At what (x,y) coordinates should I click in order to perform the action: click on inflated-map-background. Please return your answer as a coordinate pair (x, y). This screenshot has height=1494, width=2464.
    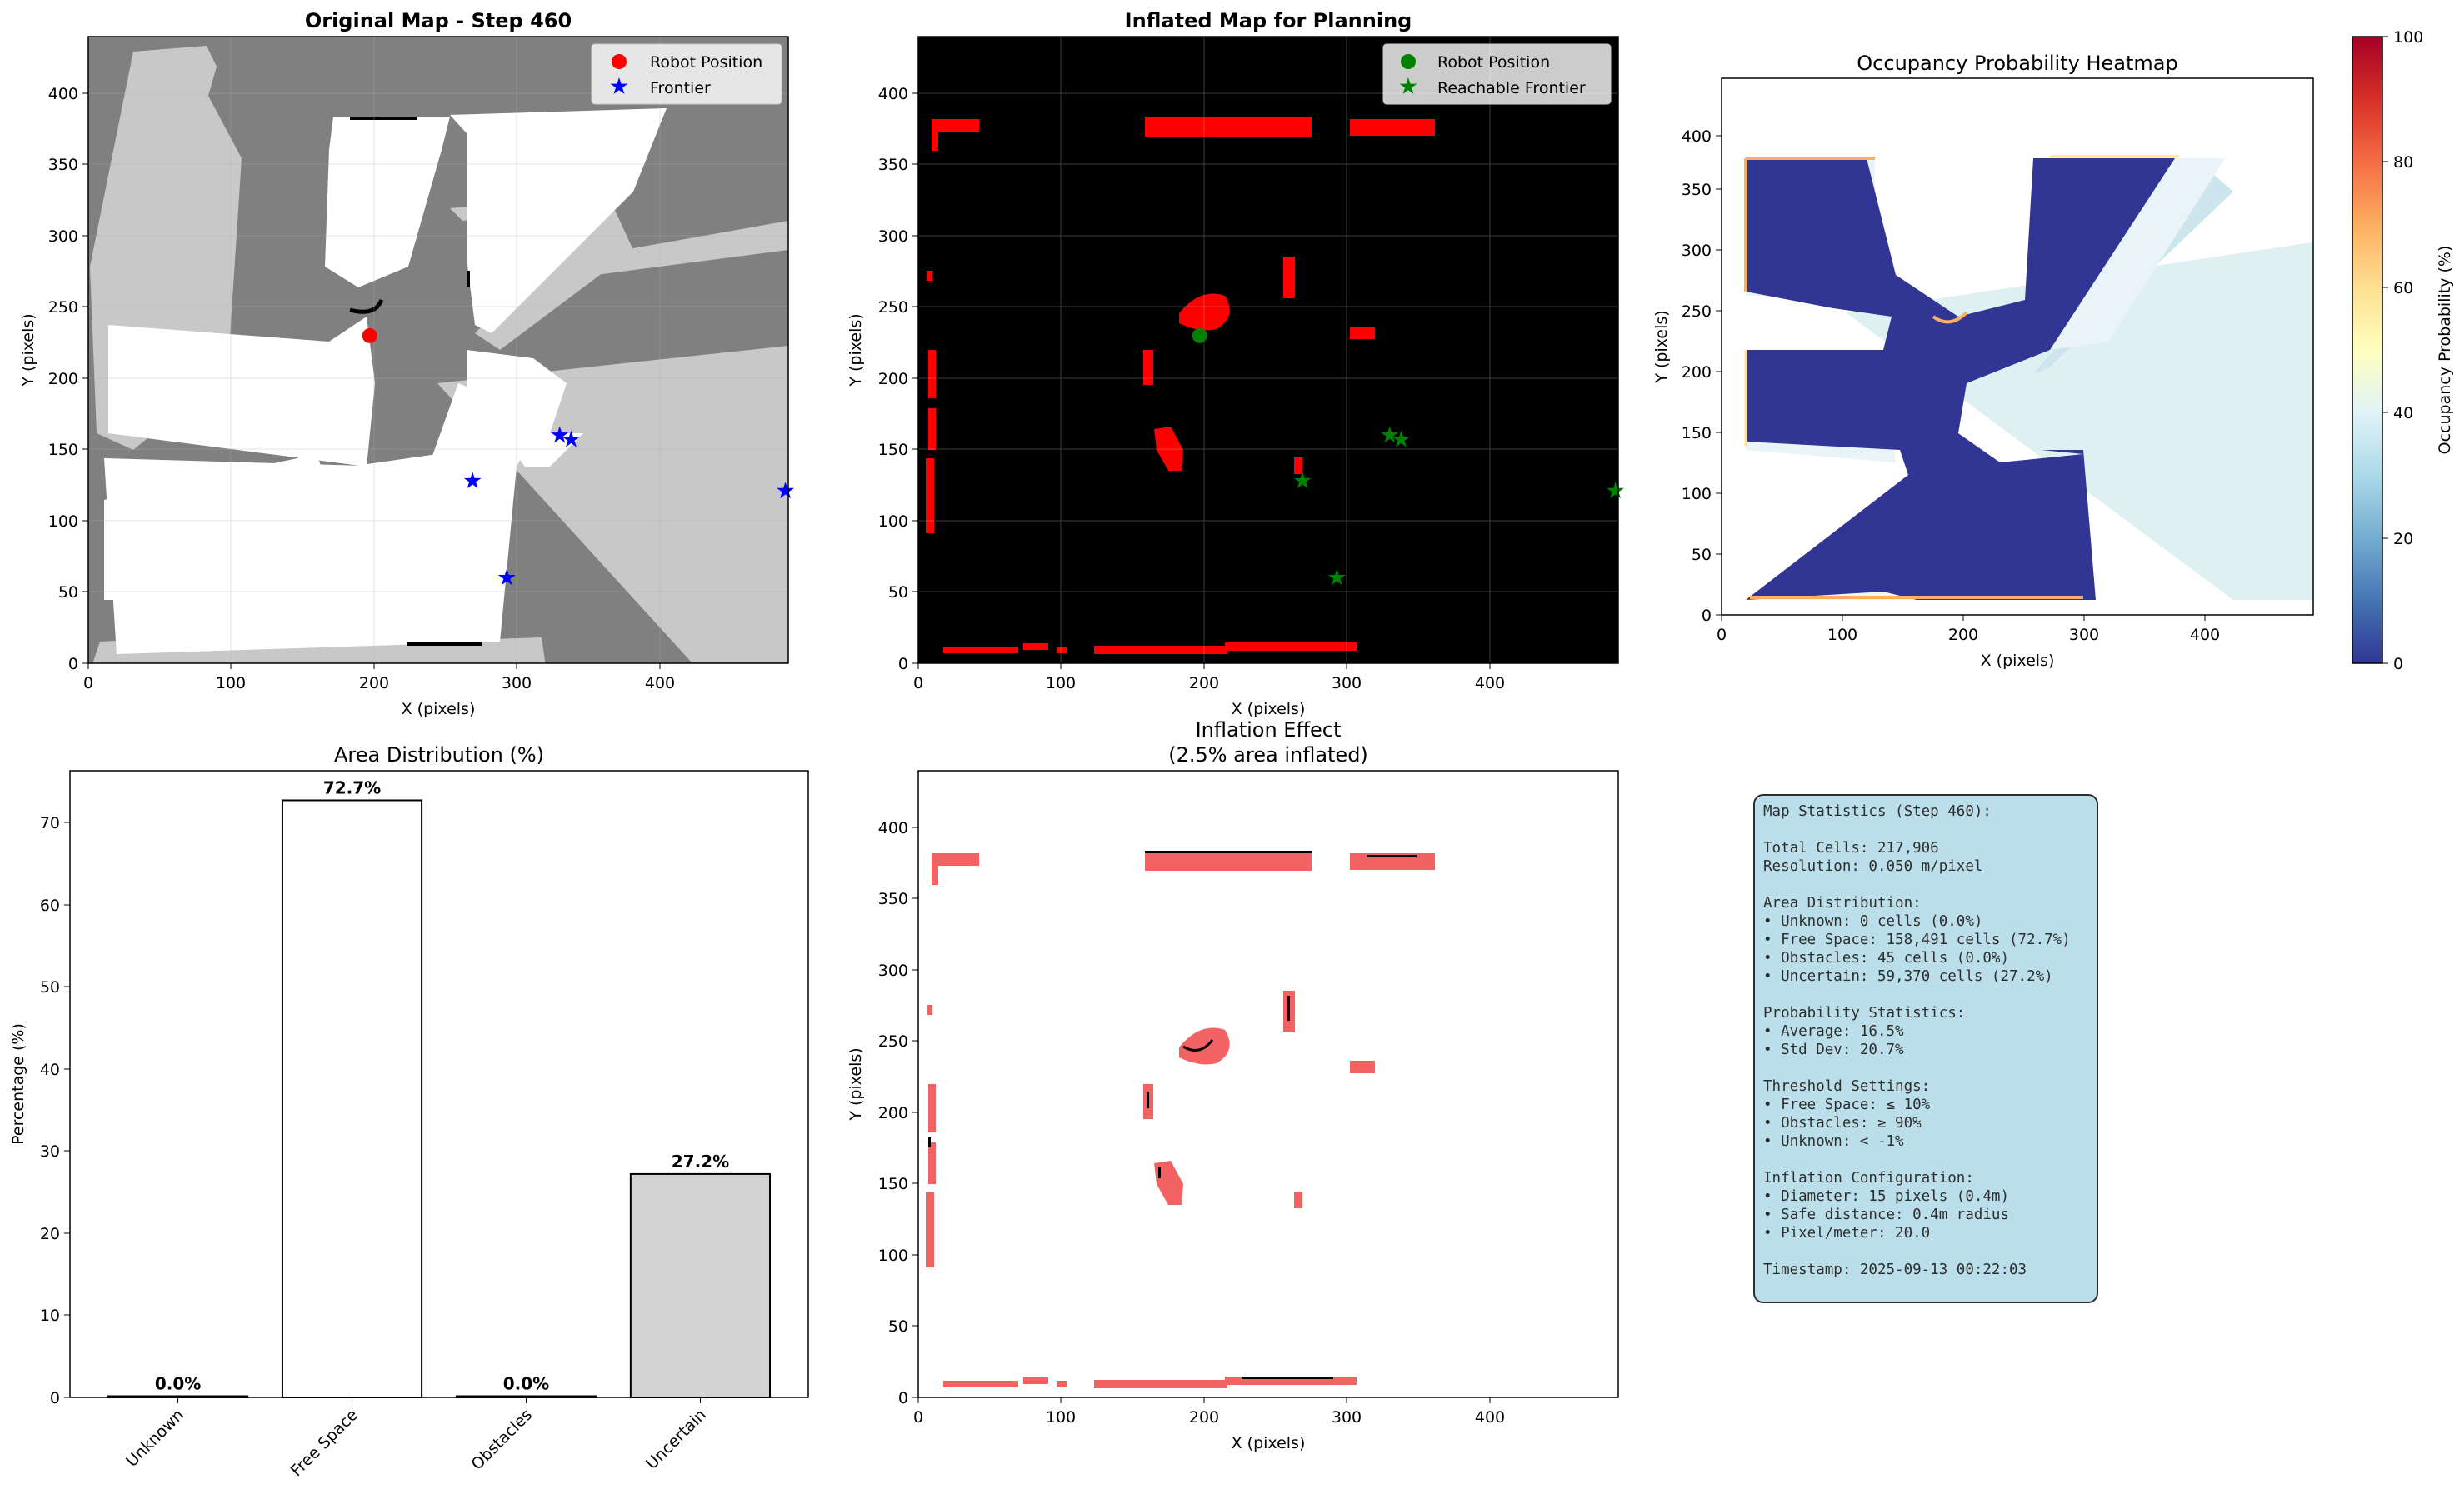
    Looking at the image, I should click on (1268, 350).